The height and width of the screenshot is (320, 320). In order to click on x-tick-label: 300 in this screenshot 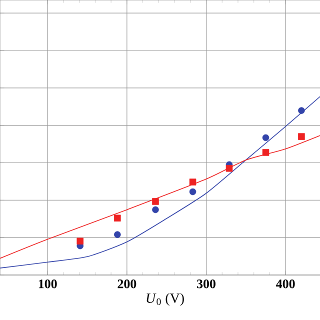, I will do `click(206, 284)`.